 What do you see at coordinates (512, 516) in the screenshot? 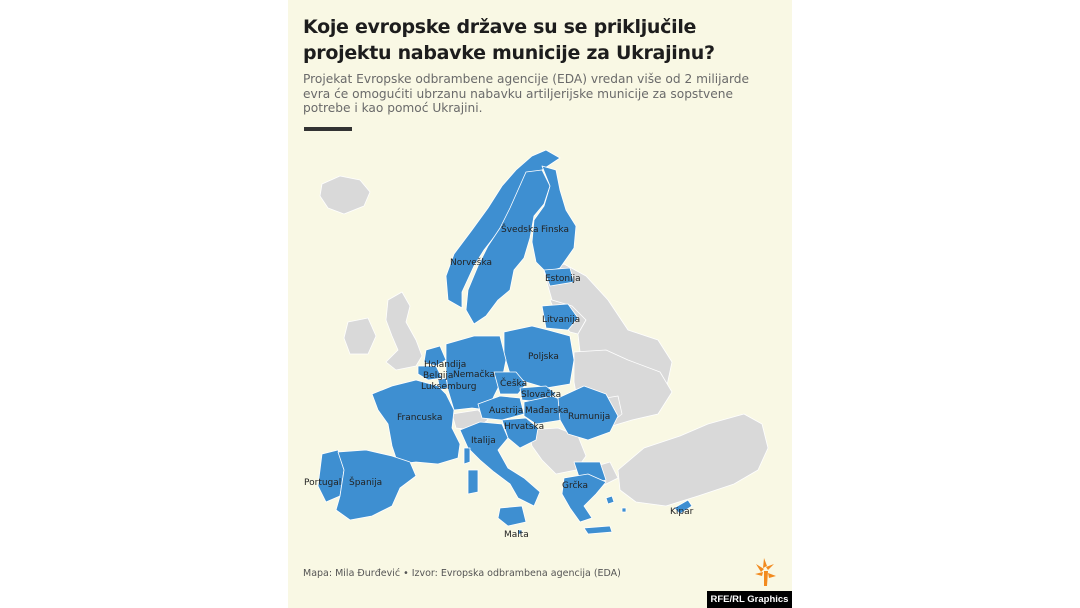
I see `country-sicily` at bounding box center [512, 516].